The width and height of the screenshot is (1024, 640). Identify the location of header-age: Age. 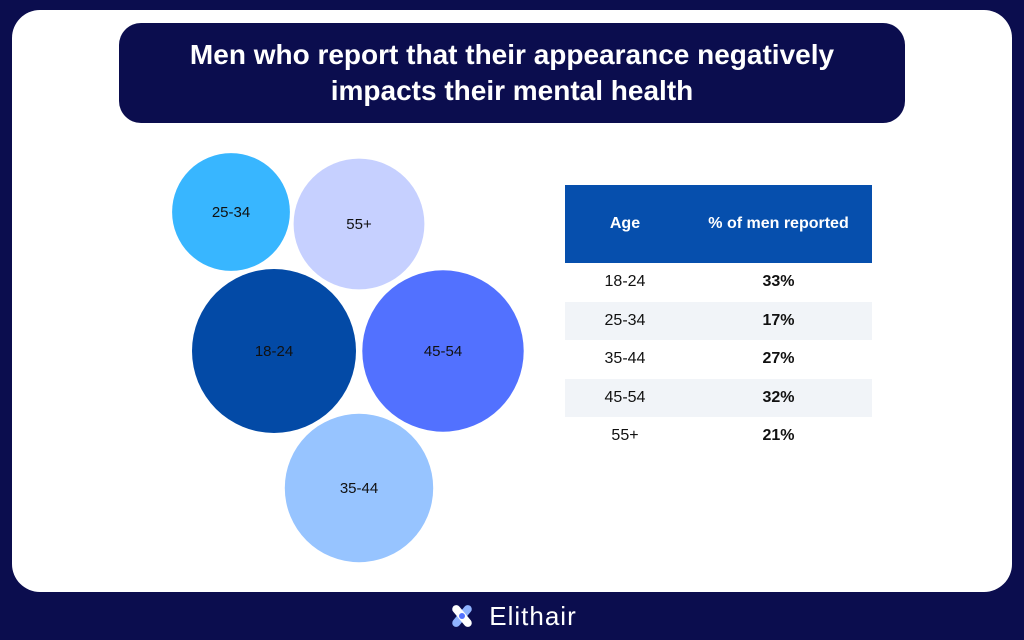
(625, 223).